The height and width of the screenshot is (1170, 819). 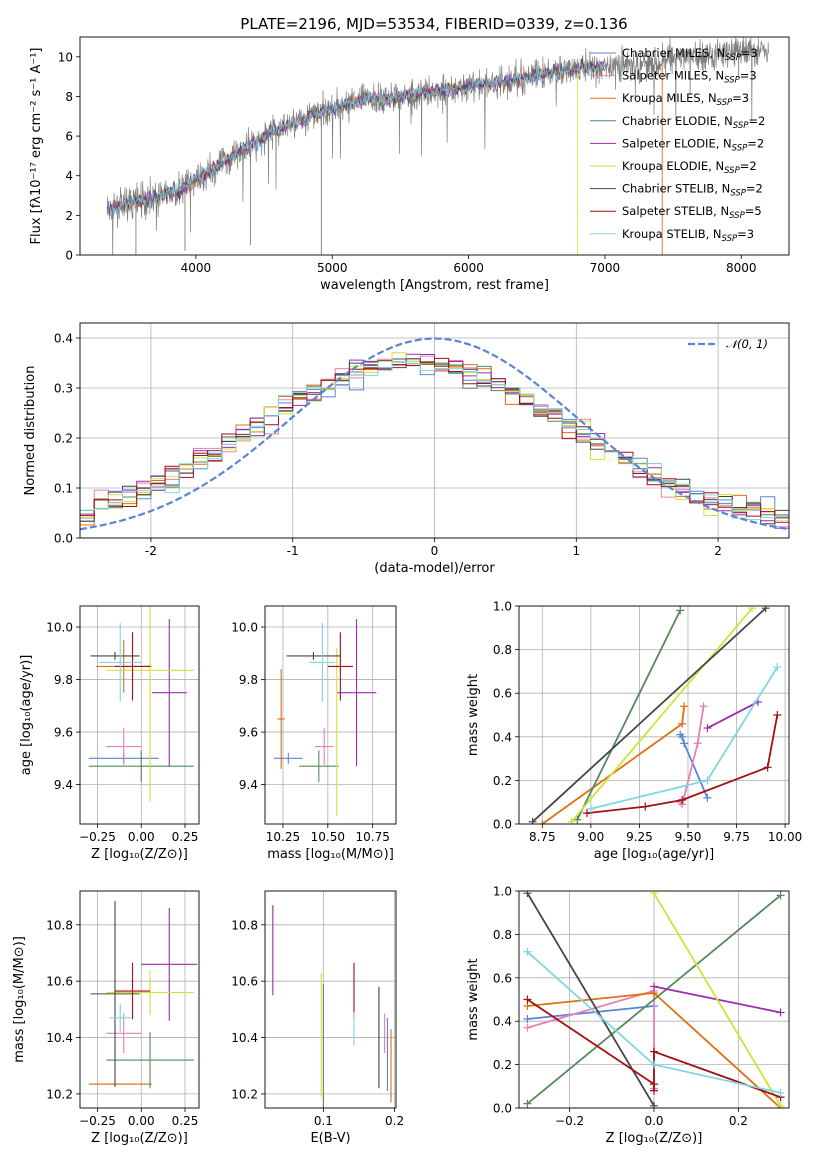 I want to click on x-tick-label: 1, so click(x=576, y=551).